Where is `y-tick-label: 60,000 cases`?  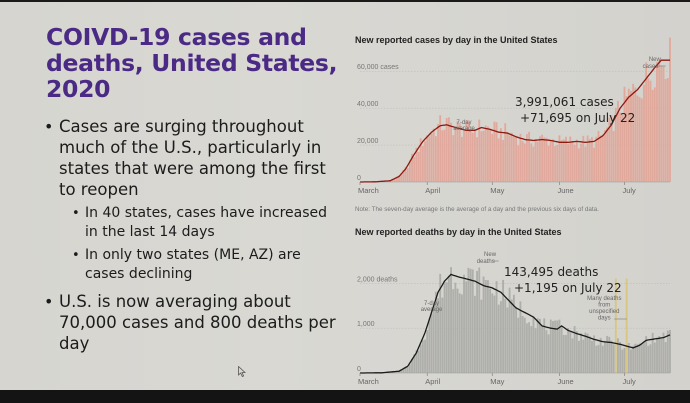
y-tick-label: 60,000 cases is located at coordinates (378, 67).